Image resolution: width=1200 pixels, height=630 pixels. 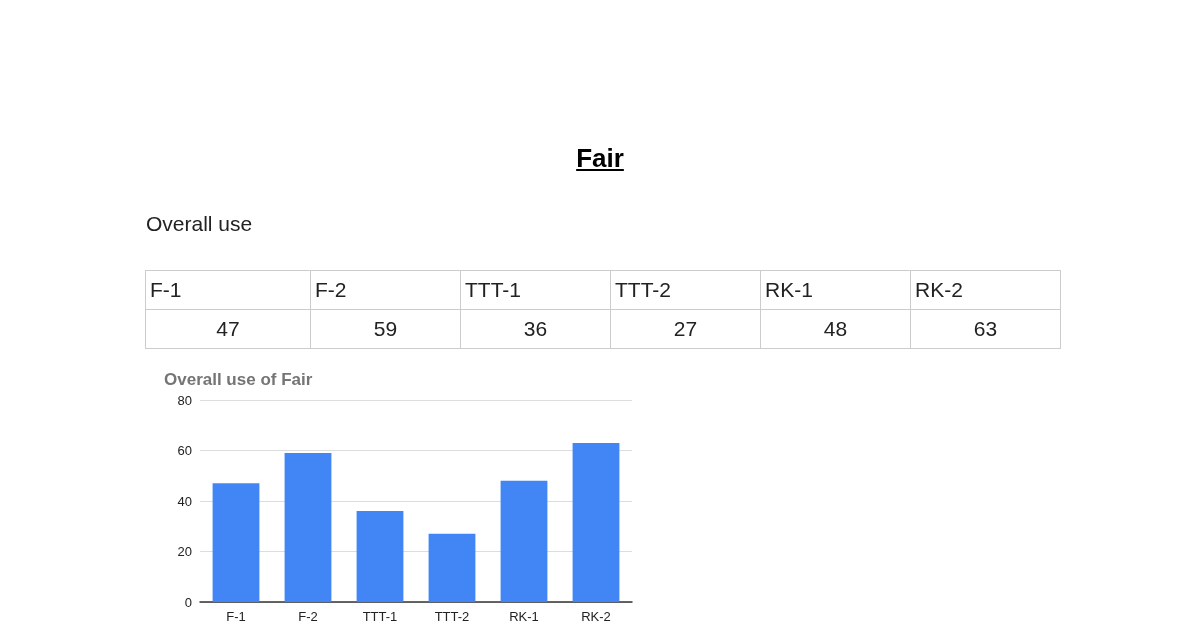 What do you see at coordinates (789, 290) in the screenshot?
I see `category-label: RK-1` at bounding box center [789, 290].